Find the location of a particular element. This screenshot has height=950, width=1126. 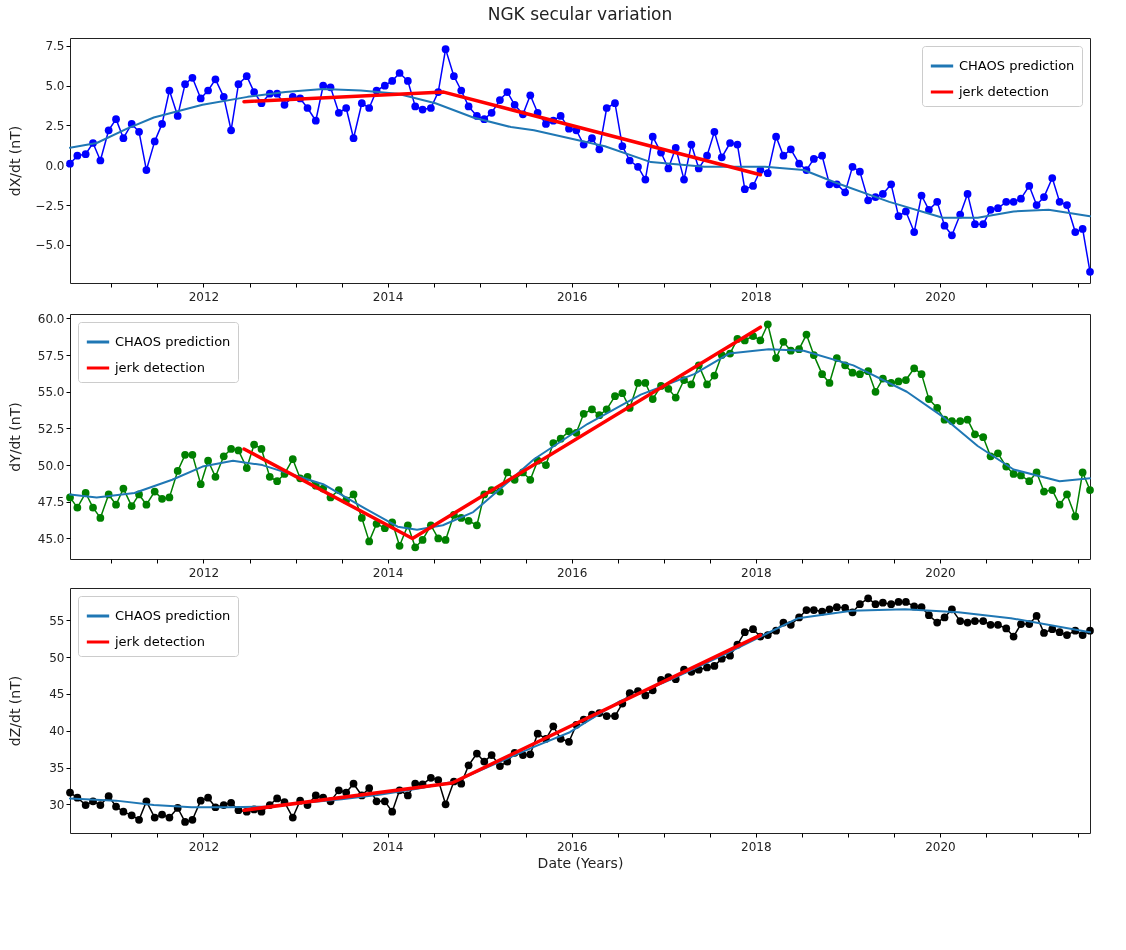

y-tick-label: 5.0 is located at coordinates (55, 86).